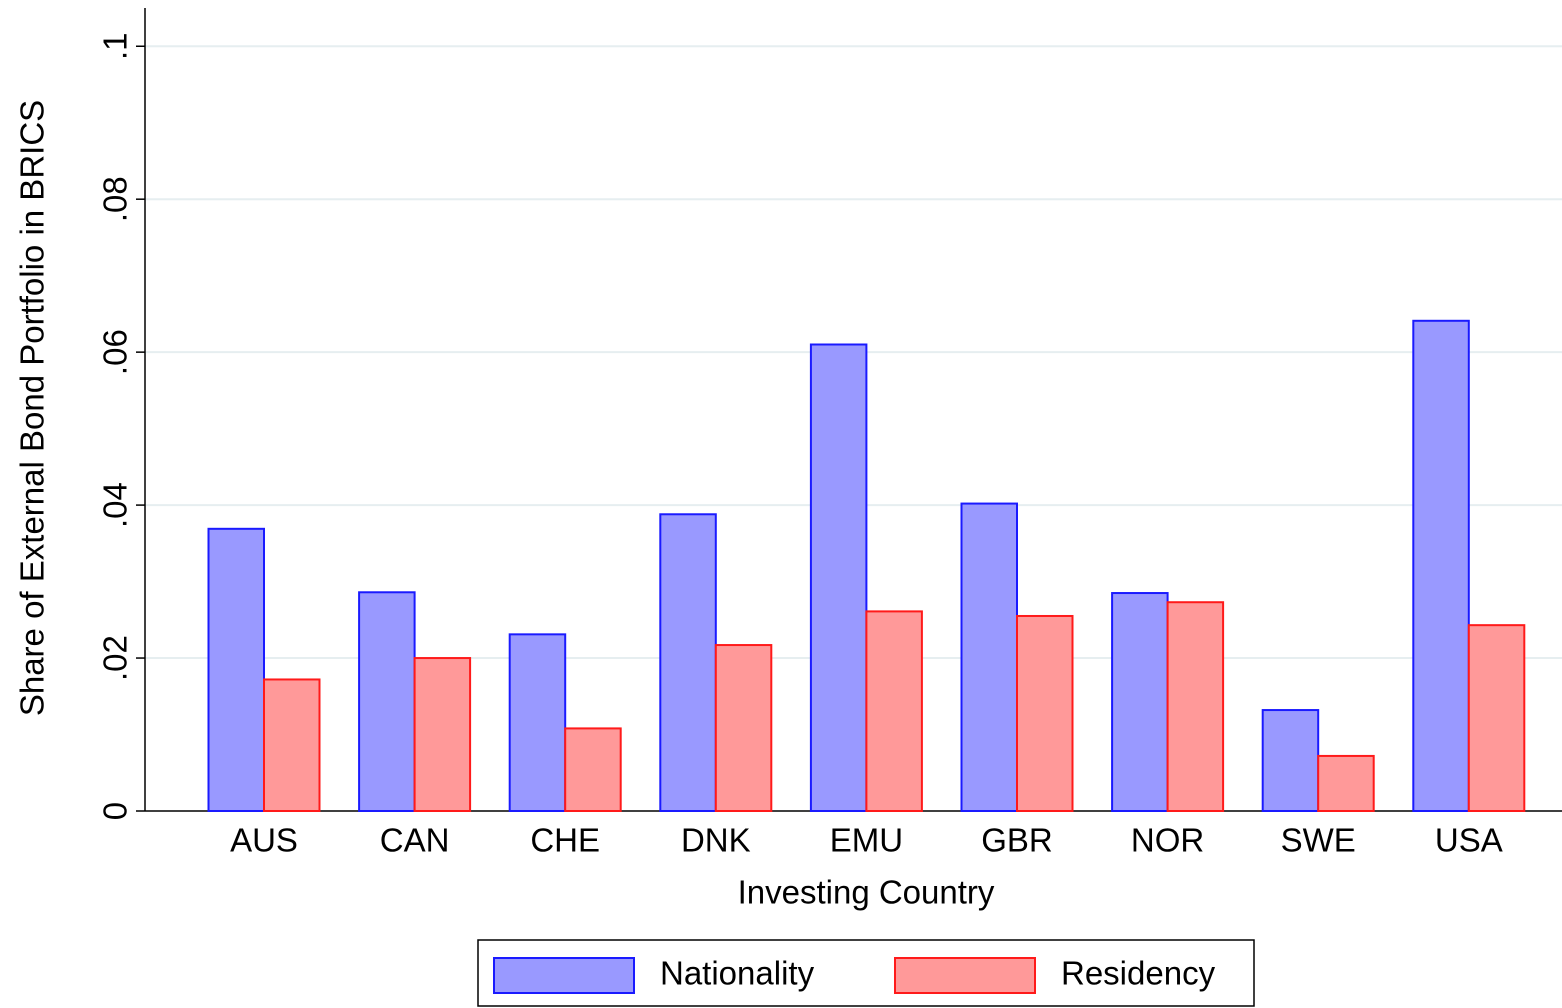 This screenshot has width=1562, height=1008. Describe the element at coordinates (264, 840) in the screenshot. I see `x-tick-label: AUS` at that location.